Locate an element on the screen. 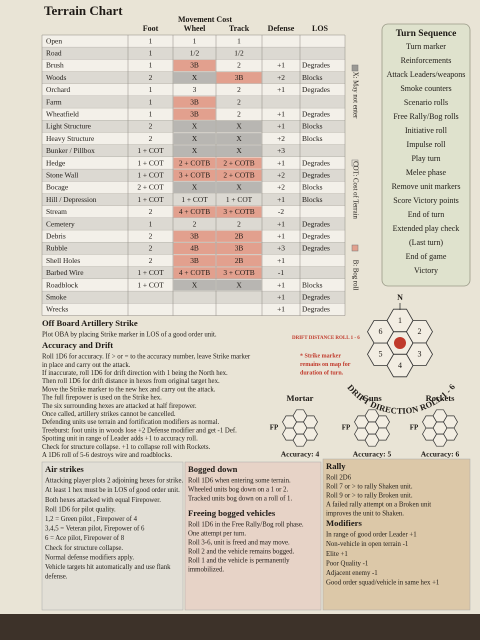 This screenshot has height=640, width=480. text-line: Roll 1 and the vehicle is permanently is located at coordinates (239, 561).